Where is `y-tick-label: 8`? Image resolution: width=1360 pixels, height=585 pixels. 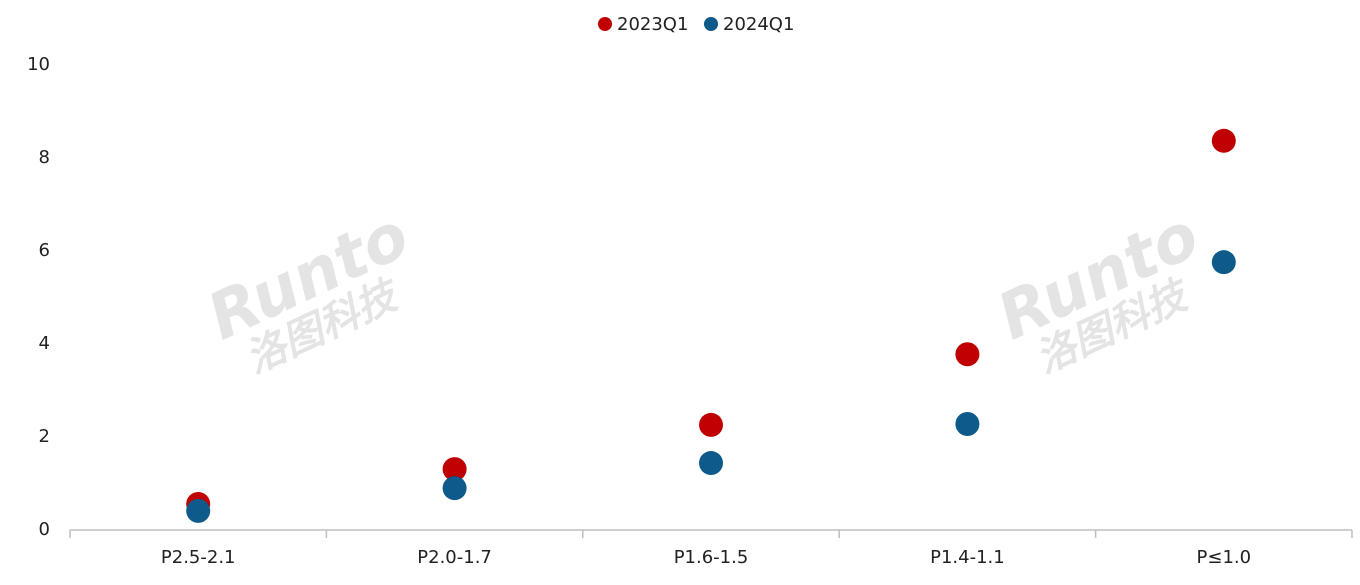
y-tick-label: 8 is located at coordinates (44, 157).